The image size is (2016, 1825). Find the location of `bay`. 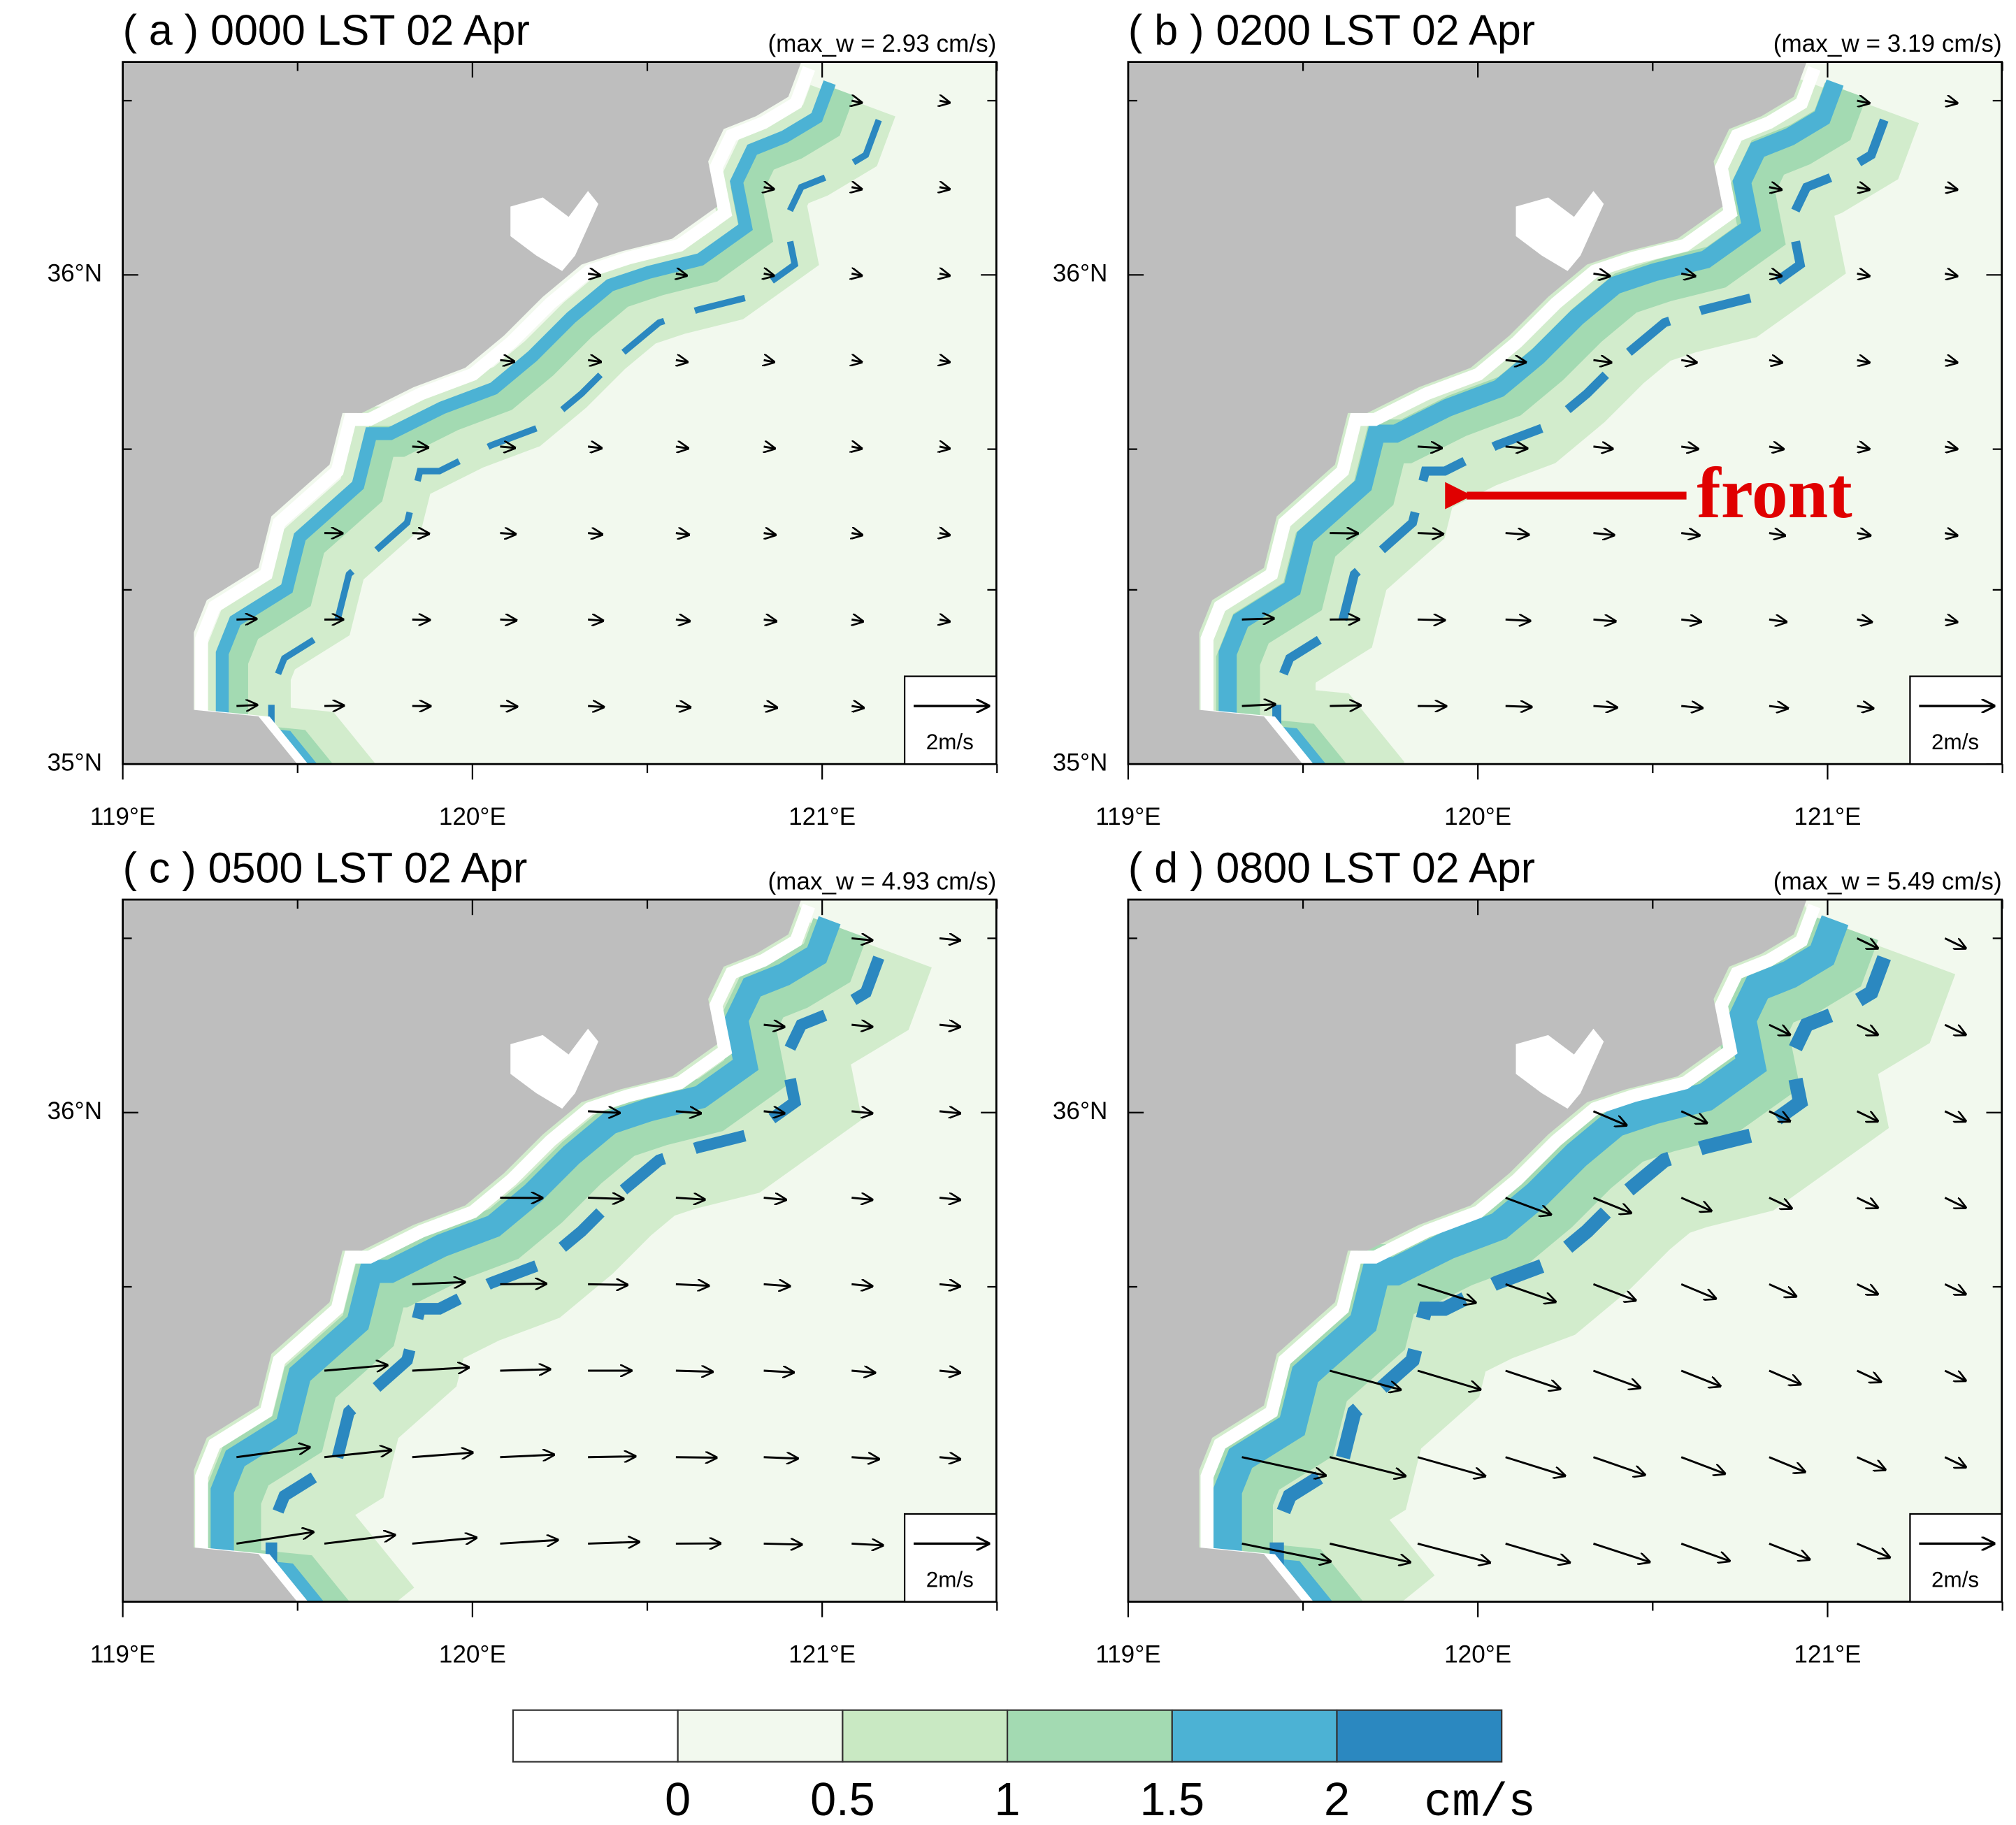

bay is located at coordinates (554, 1068).